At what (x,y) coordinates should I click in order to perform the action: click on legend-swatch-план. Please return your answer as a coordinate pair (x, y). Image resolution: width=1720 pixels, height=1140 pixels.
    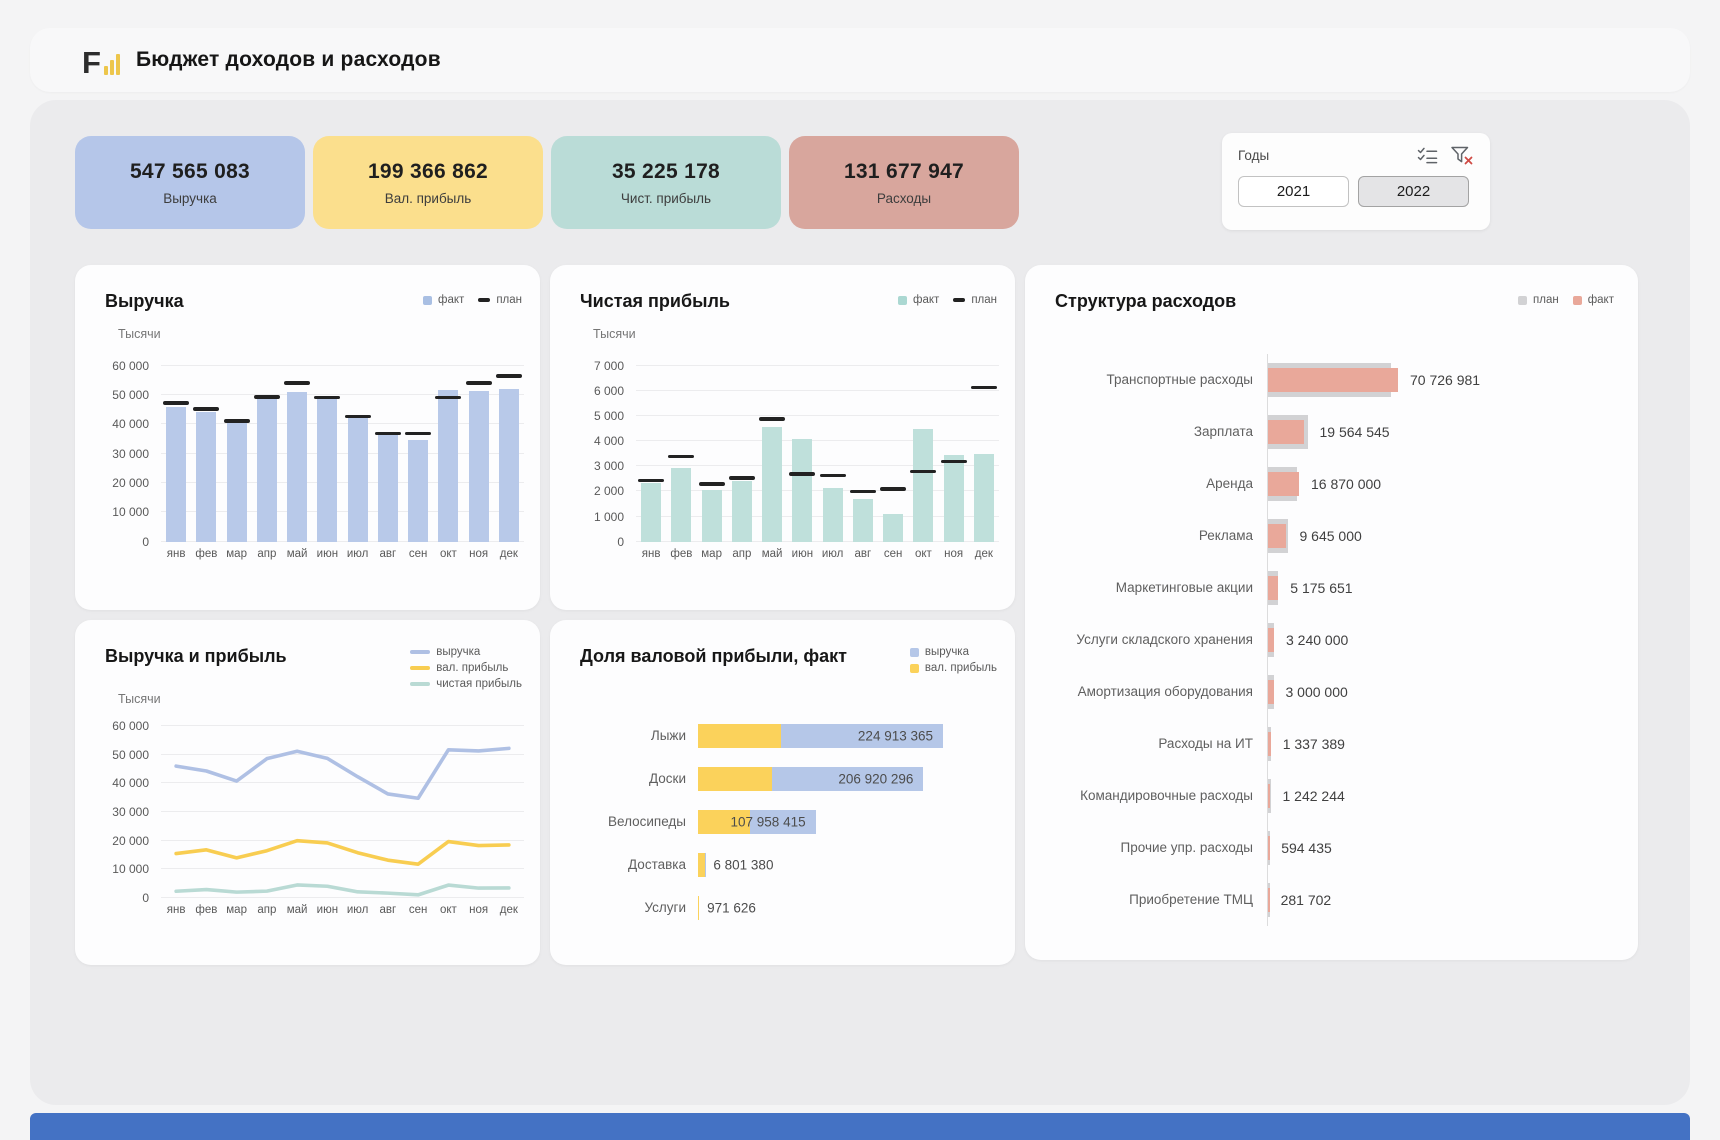
    Looking at the image, I should click on (484, 300).